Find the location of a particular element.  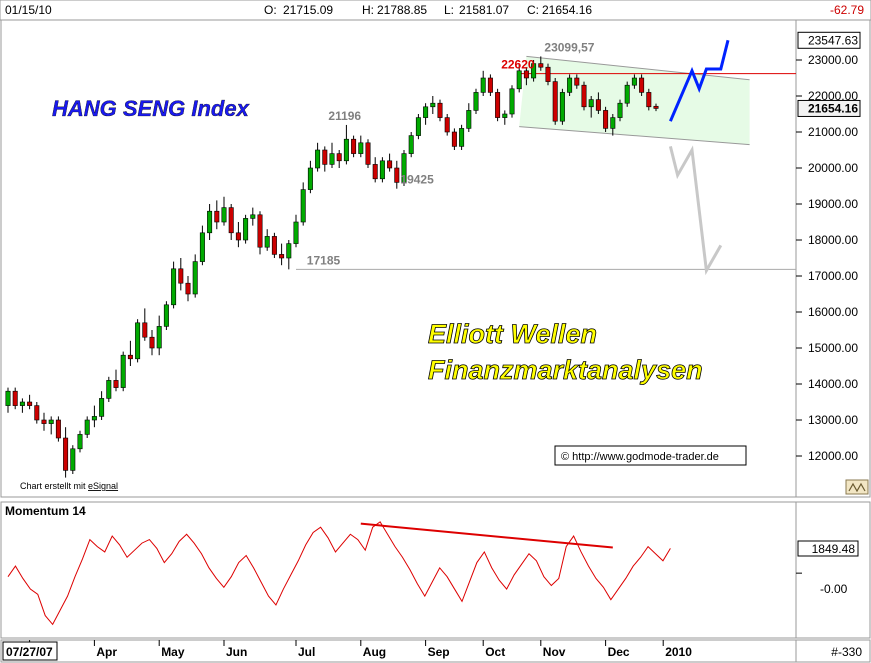

open-label: O: is located at coordinates (270, 10).